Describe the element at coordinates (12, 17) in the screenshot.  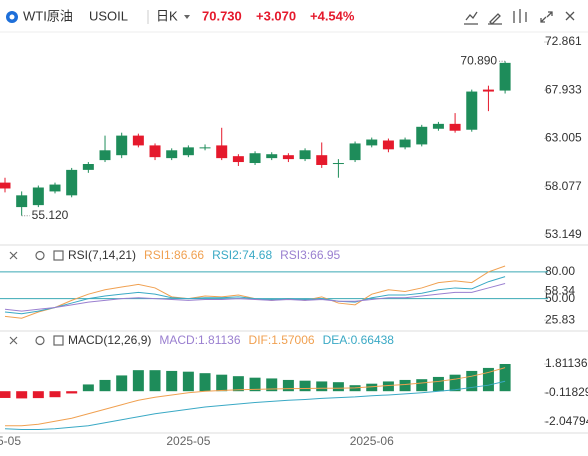
I see `symbol-icon-dot` at that location.